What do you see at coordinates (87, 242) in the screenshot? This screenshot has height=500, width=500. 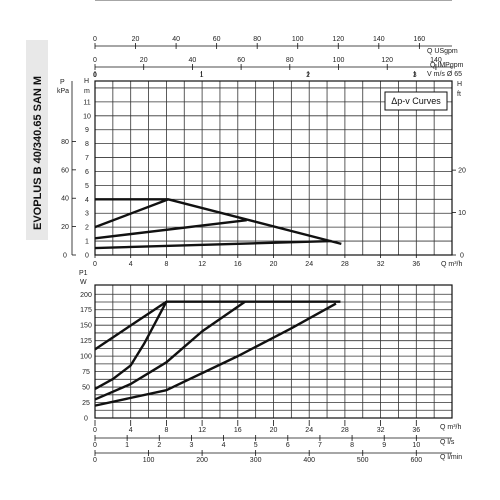 I see `h-m-tick-label: 1` at bounding box center [87, 242].